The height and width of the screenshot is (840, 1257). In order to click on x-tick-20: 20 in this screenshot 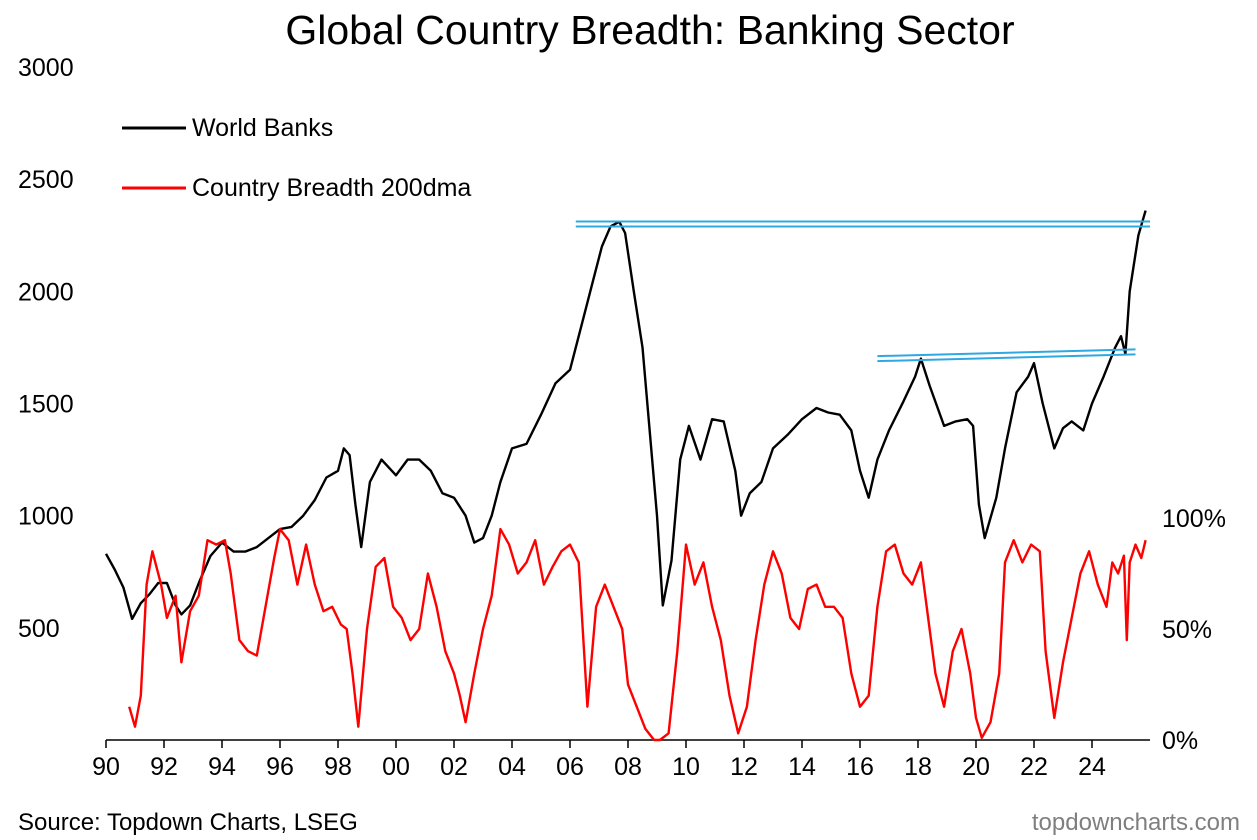, I will do `click(976, 767)`.